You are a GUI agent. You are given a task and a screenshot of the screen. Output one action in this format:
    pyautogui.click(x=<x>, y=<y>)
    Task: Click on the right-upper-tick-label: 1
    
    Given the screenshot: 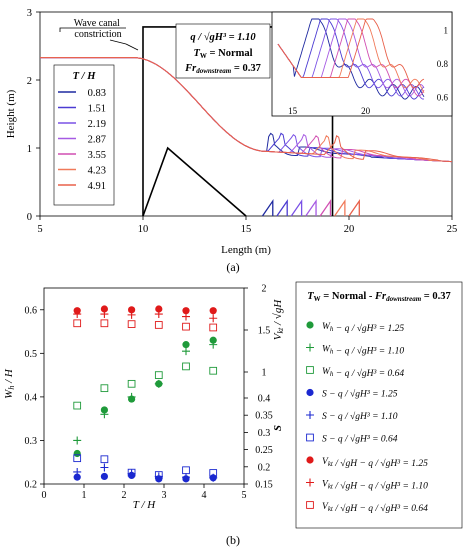 What is the action you would take?
    pyautogui.click(x=264, y=373)
    